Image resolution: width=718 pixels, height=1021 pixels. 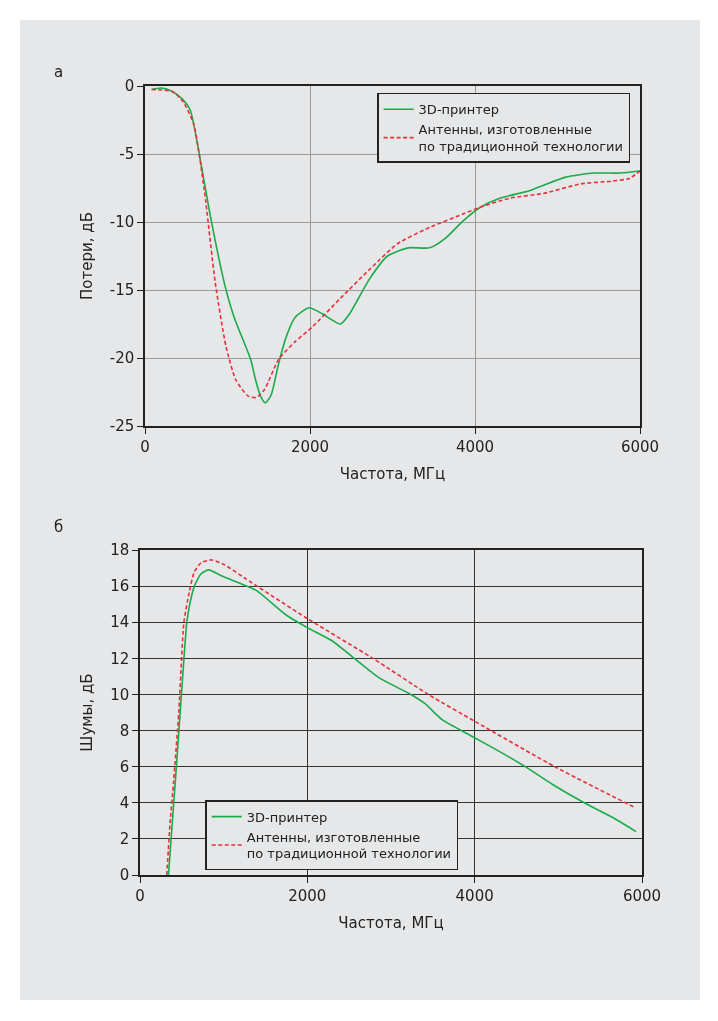 I want to click on y-tick-label: 16, so click(x=120, y=586).